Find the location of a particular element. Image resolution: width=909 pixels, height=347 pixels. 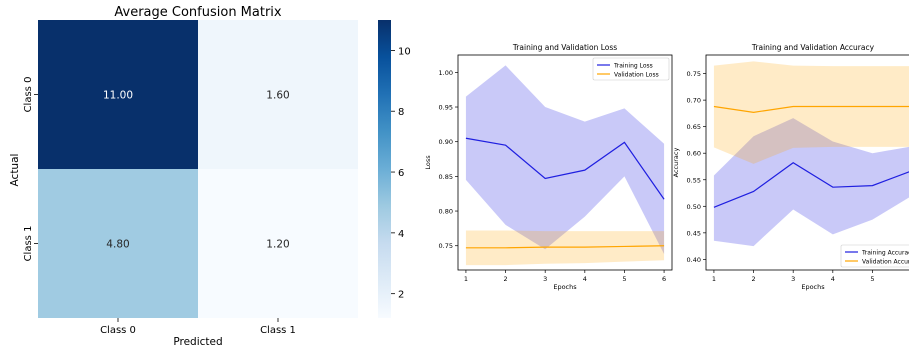

cm-xlabel: Predicted is located at coordinates (197, 341).